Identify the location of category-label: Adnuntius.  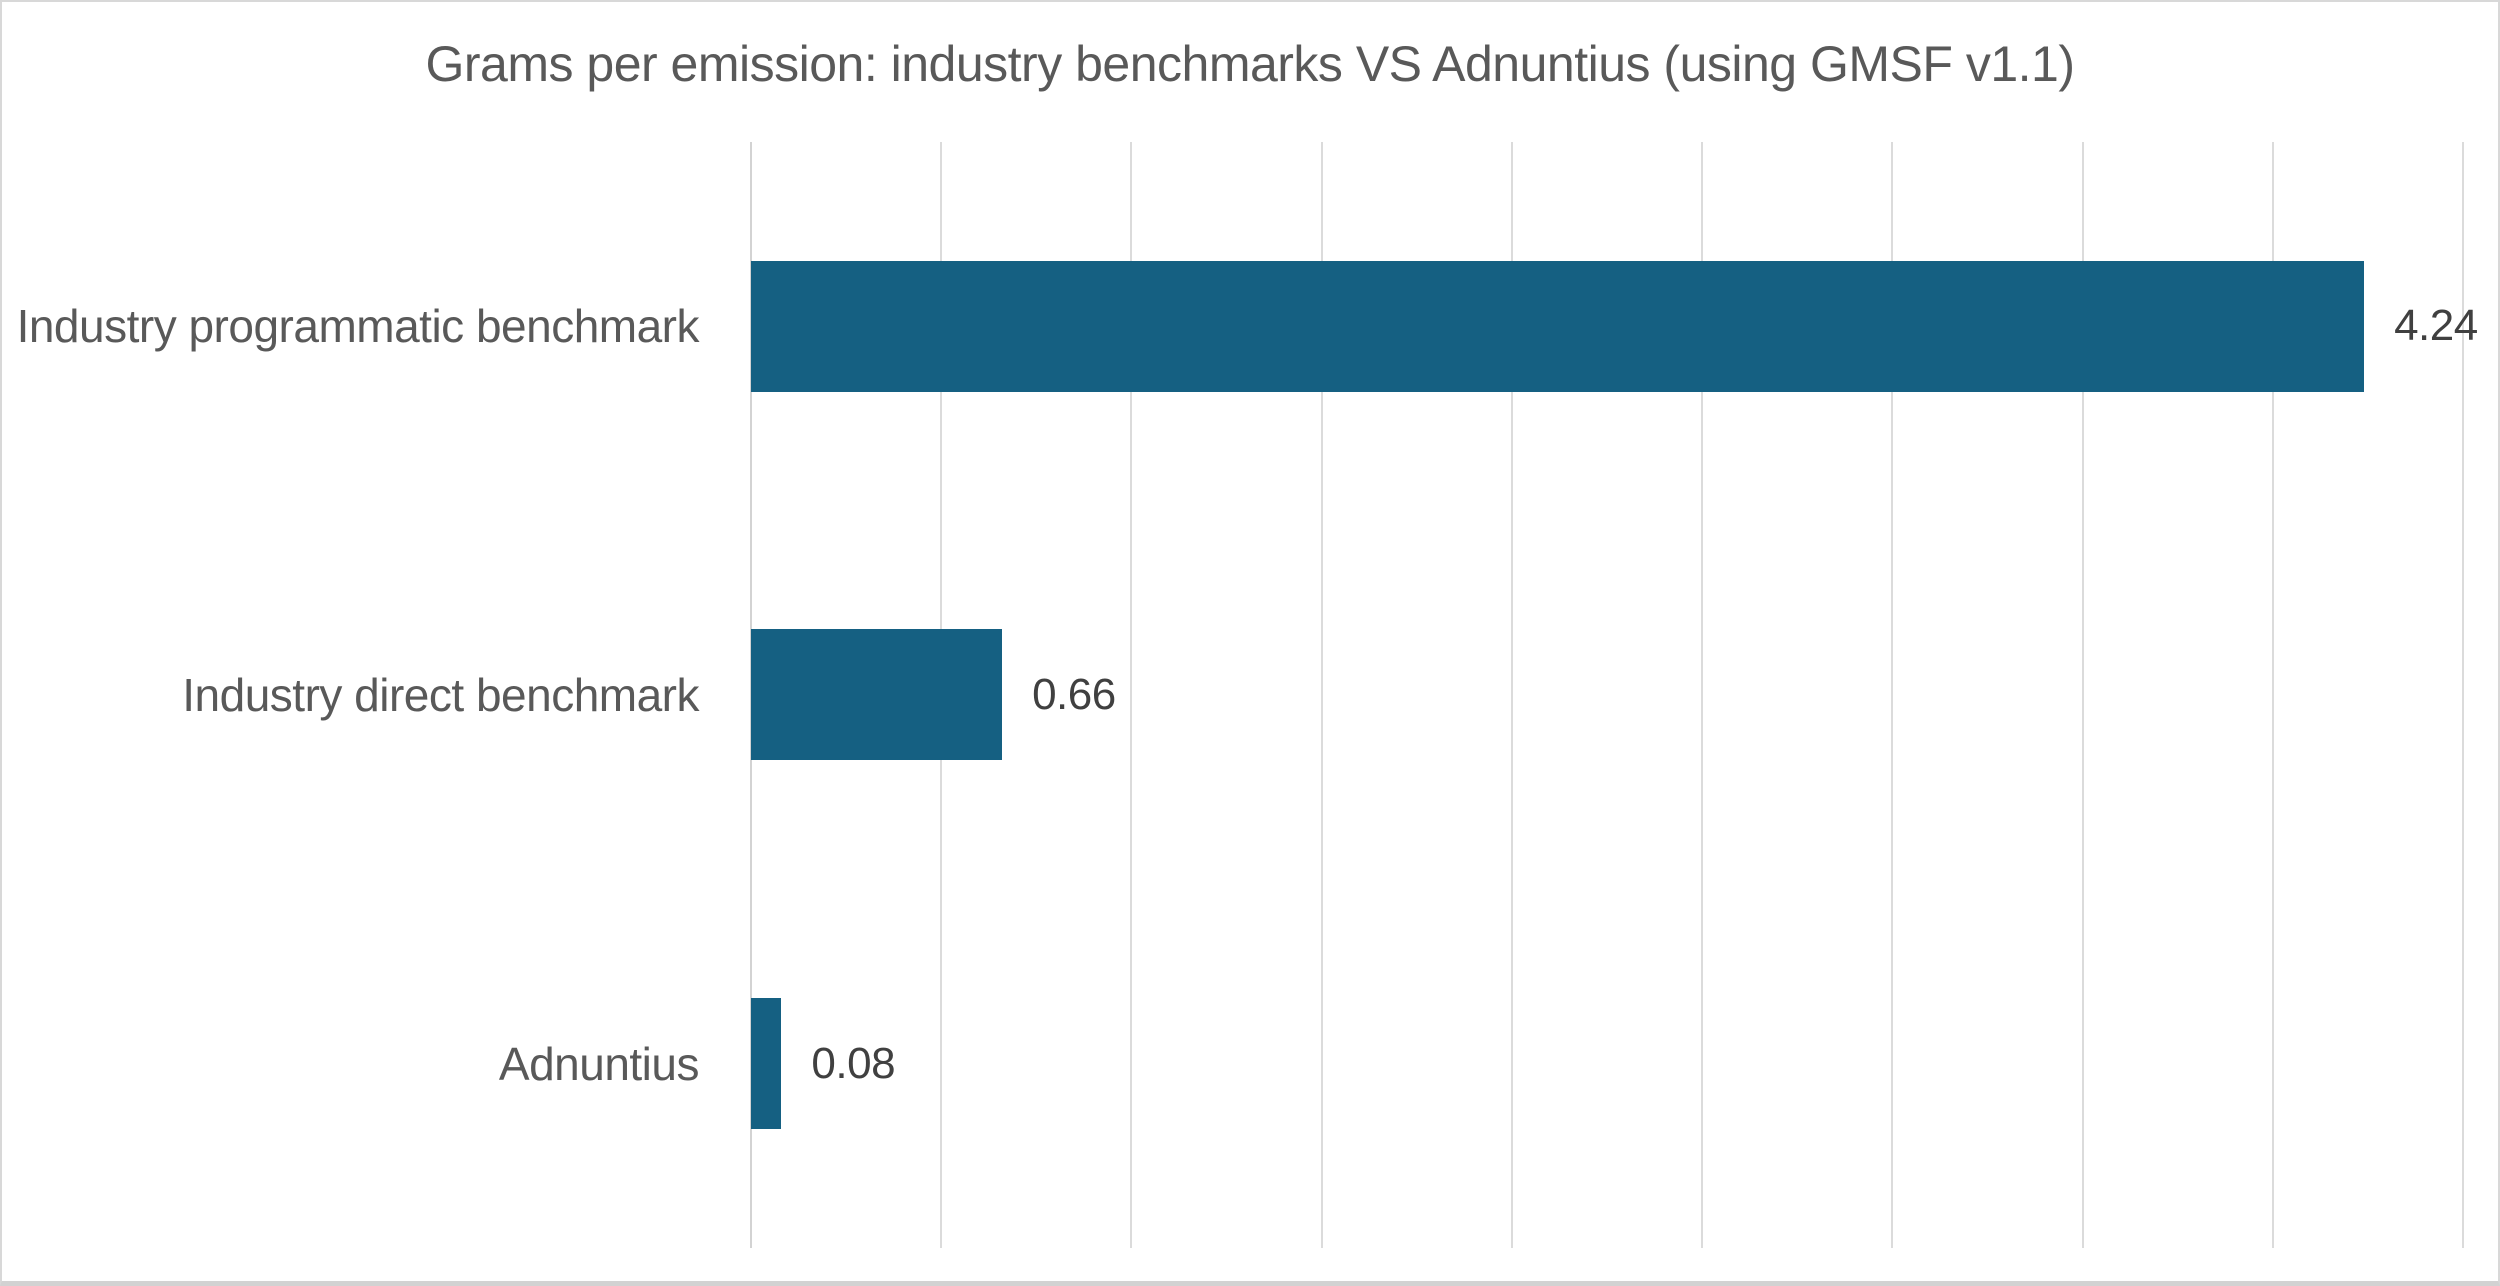
(599, 1063).